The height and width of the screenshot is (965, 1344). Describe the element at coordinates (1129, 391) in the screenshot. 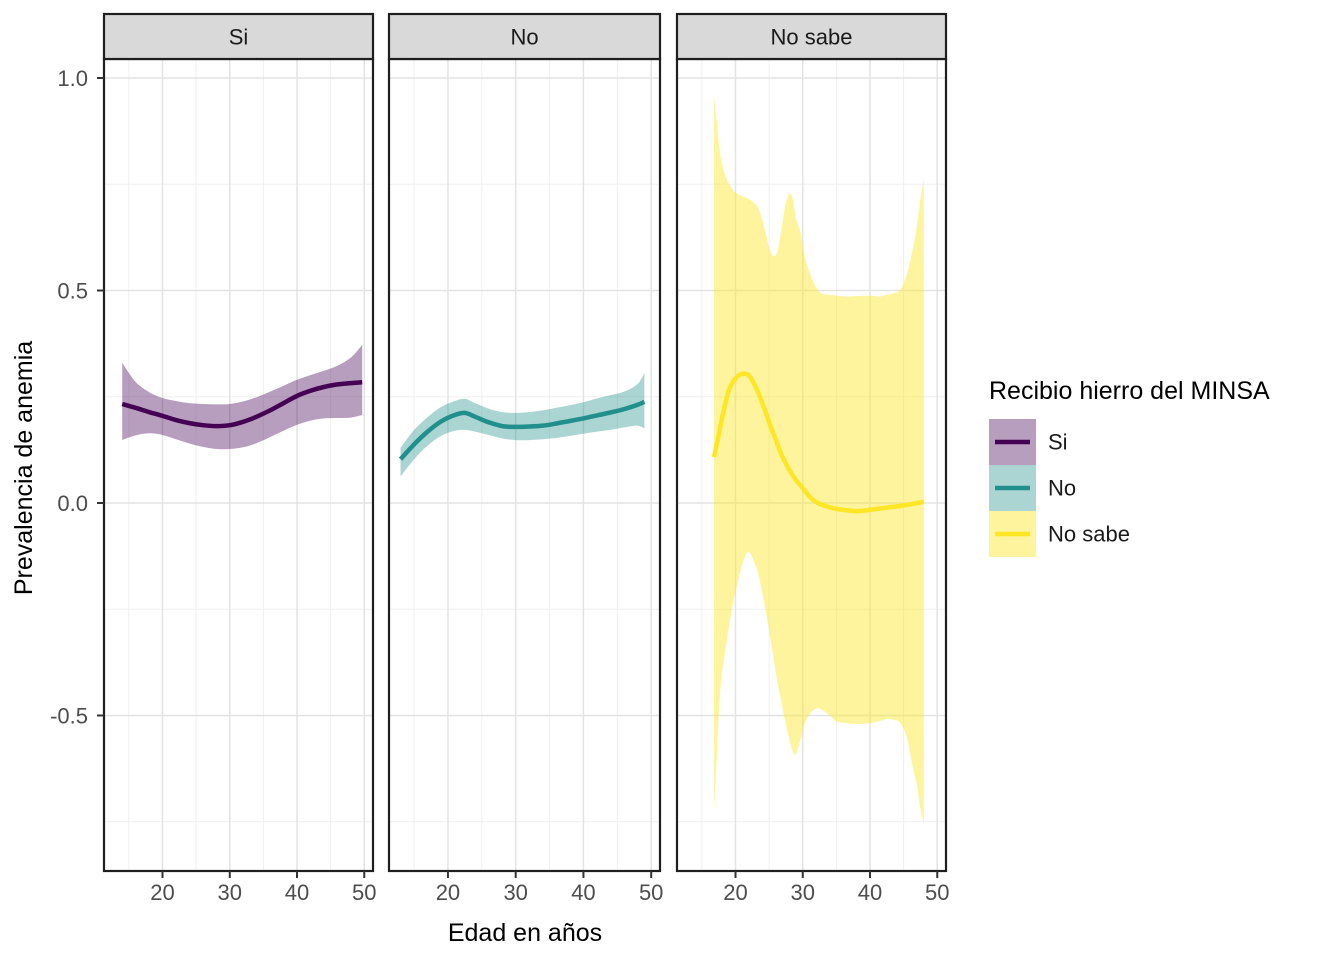

I see `legend-title: Recibio hierro del MINSA` at that location.